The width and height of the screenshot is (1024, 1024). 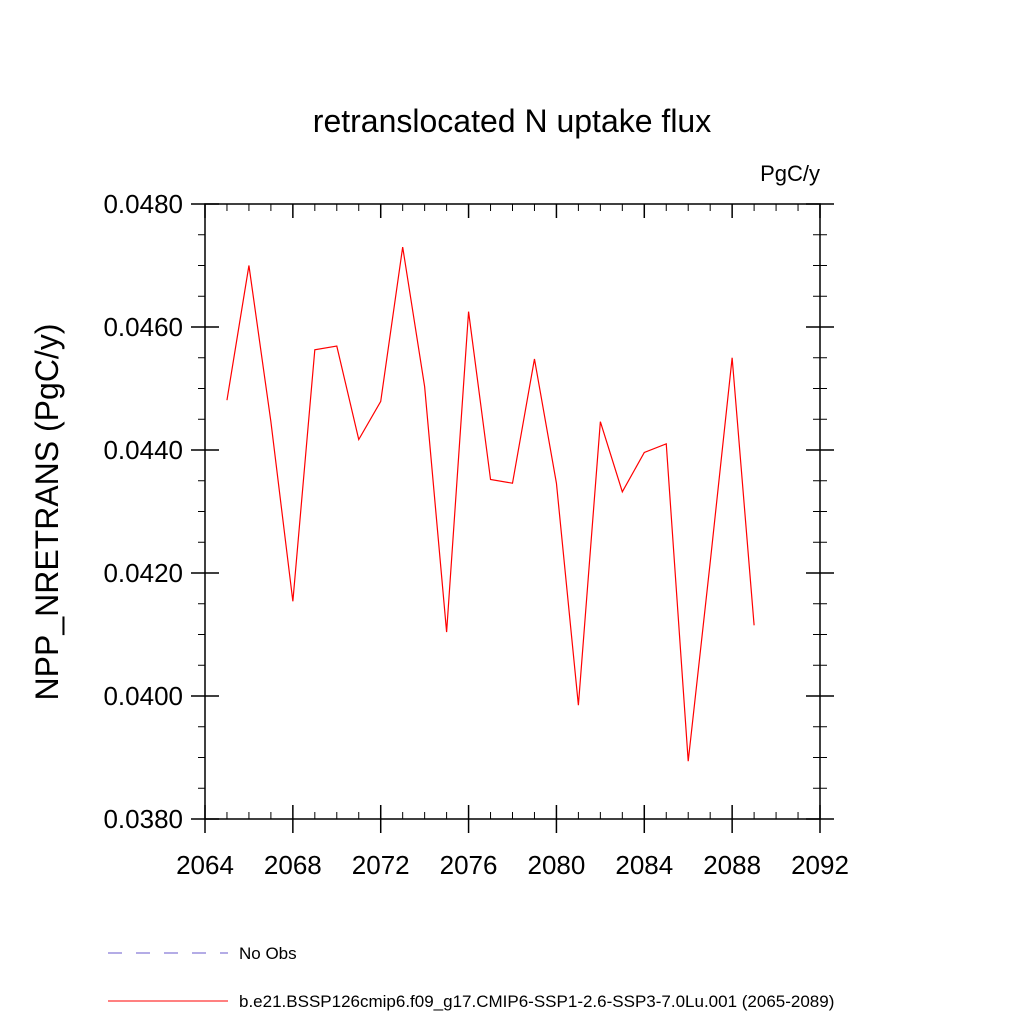 I want to click on x-tick-label: 2092, so click(x=820, y=865).